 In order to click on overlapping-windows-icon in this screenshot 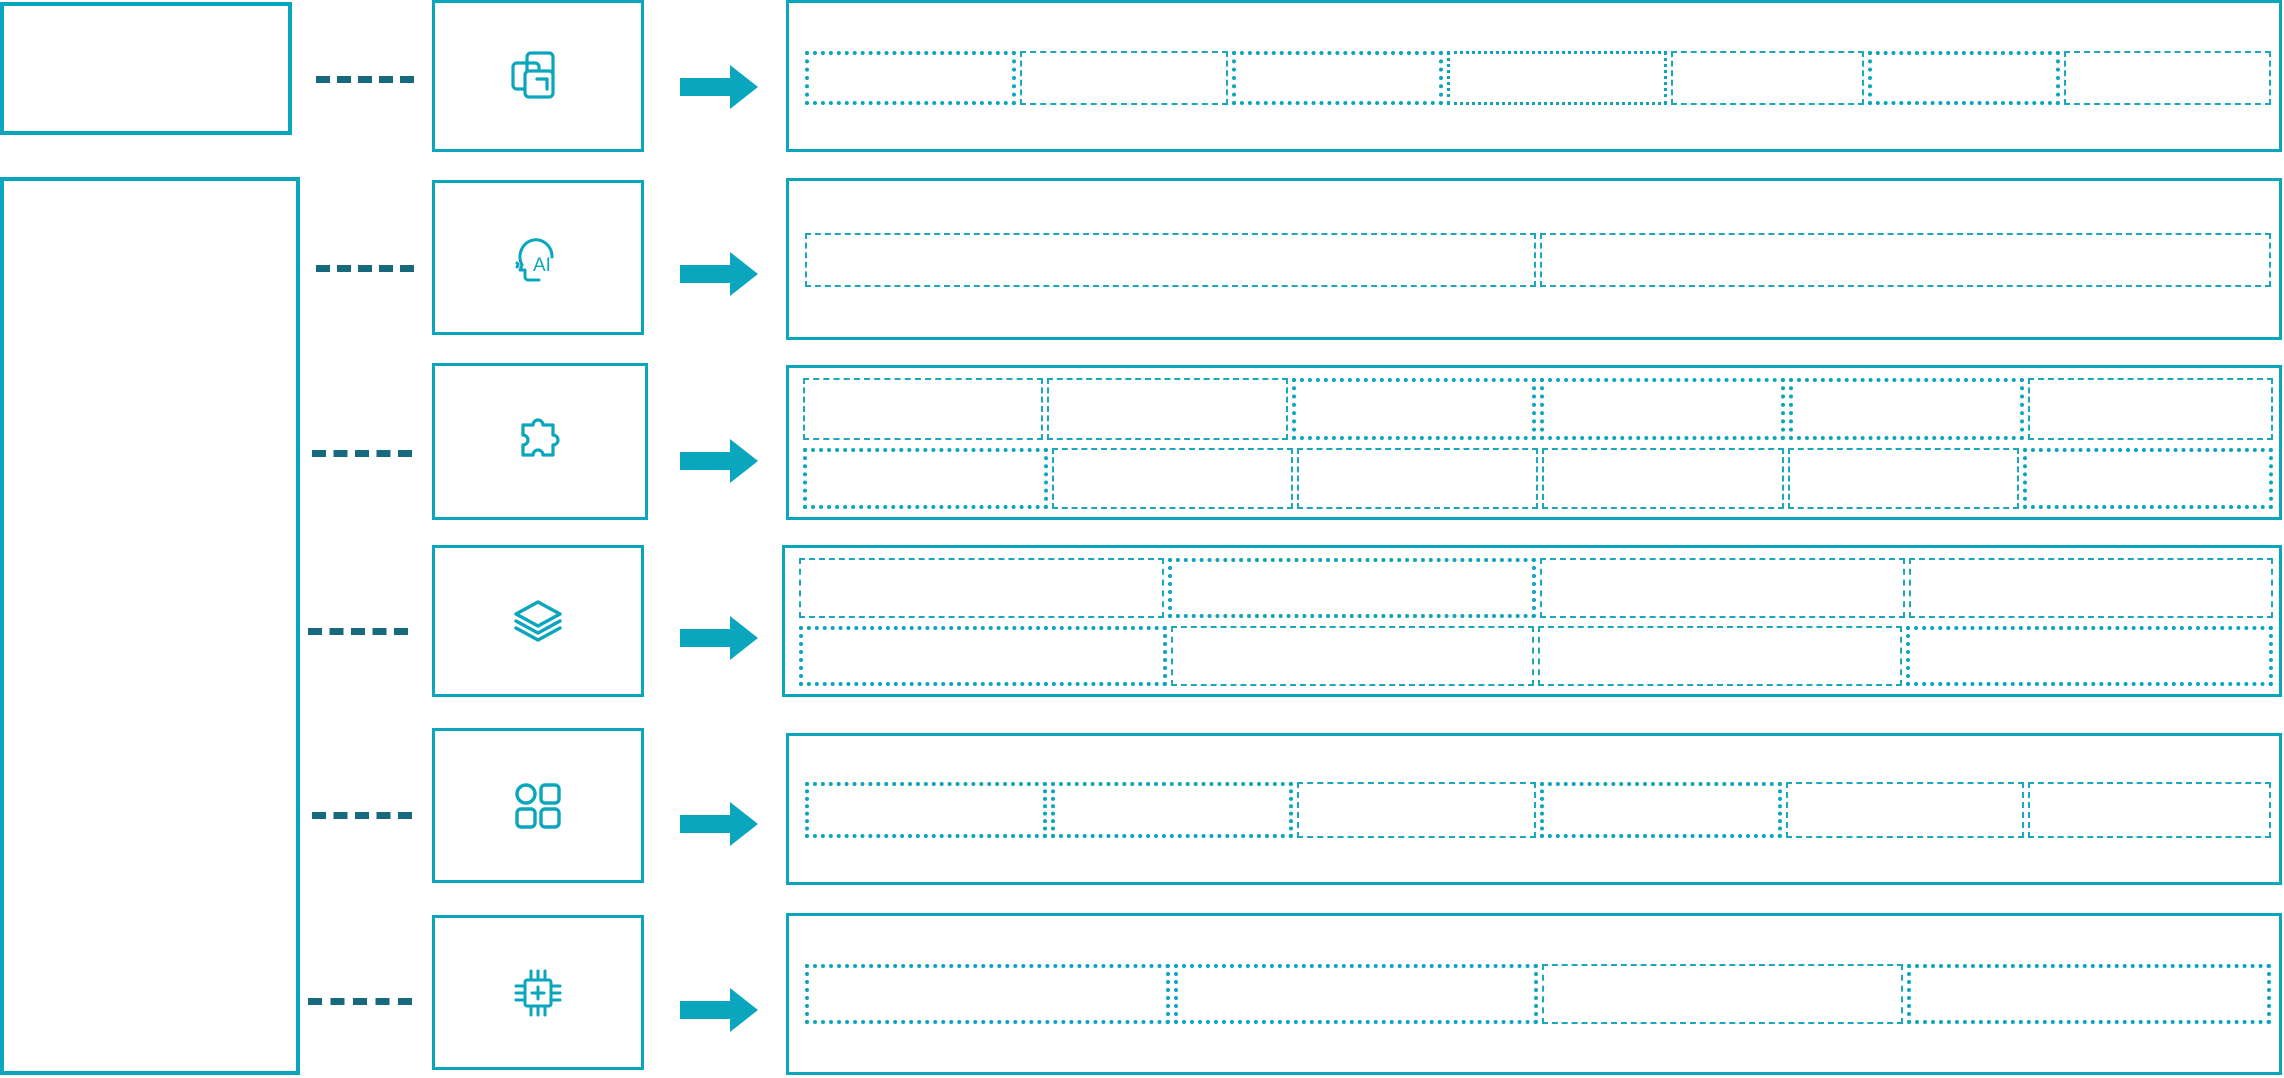, I will do `click(538, 76)`.